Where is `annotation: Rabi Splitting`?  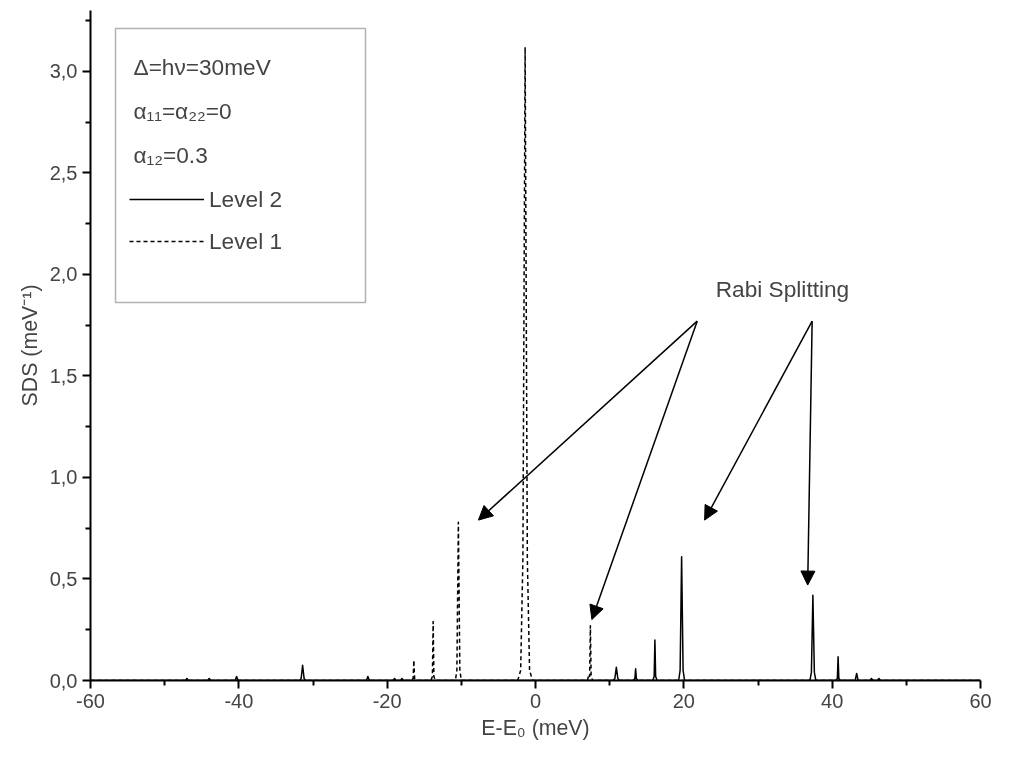 annotation: Rabi Splitting is located at coordinates (782, 288).